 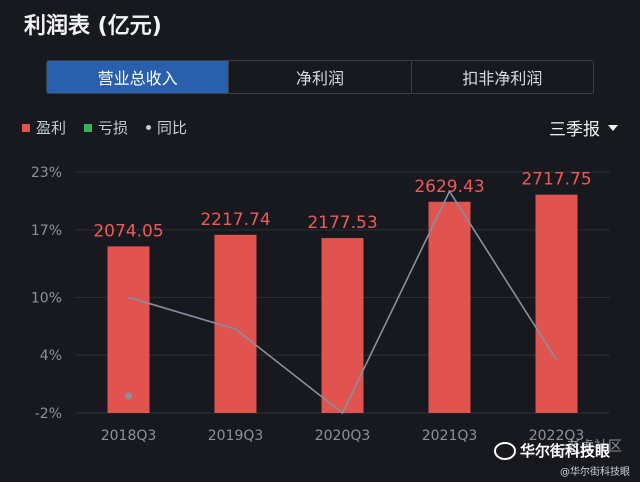 What do you see at coordinates (46, 173) in the screenshot?
I see `y-tick-label: 23%` at bounding box center [46, 173].